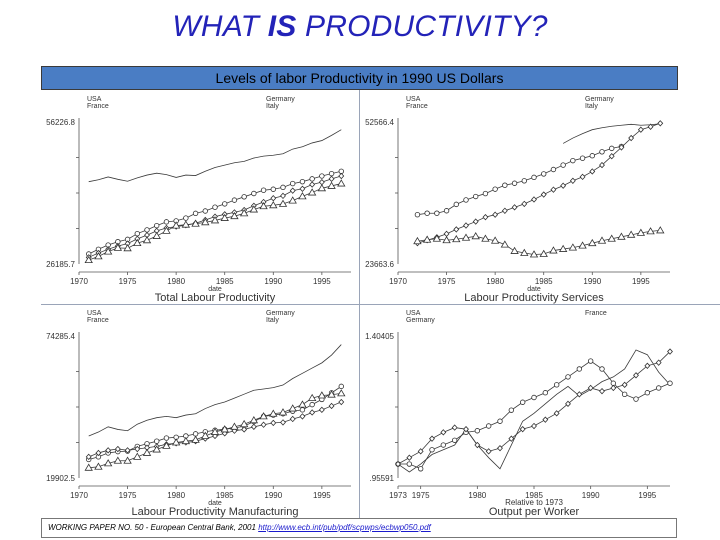  Describe the element at coordinates (421, 495) in the screenshot. I see `x-tick-label: 1975` at that location.